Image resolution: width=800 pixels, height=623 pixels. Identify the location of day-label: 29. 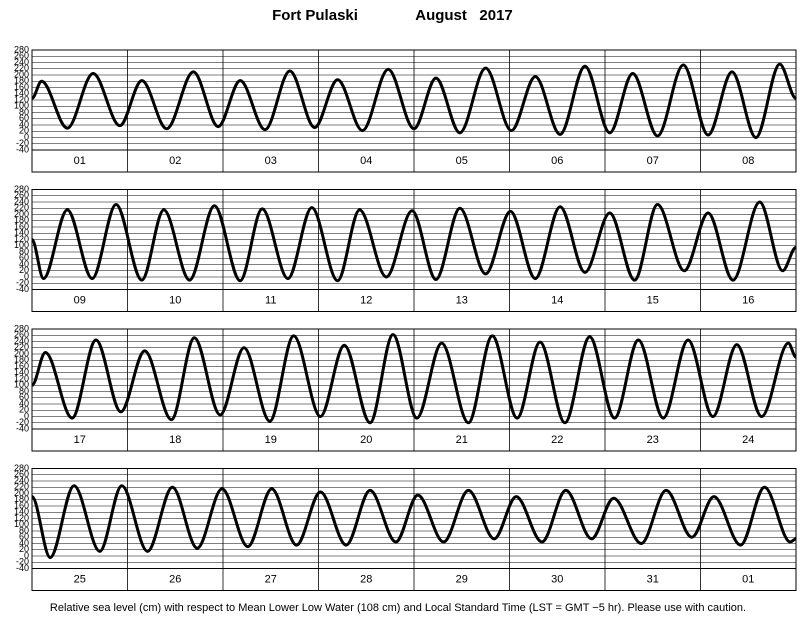
(462, 579).